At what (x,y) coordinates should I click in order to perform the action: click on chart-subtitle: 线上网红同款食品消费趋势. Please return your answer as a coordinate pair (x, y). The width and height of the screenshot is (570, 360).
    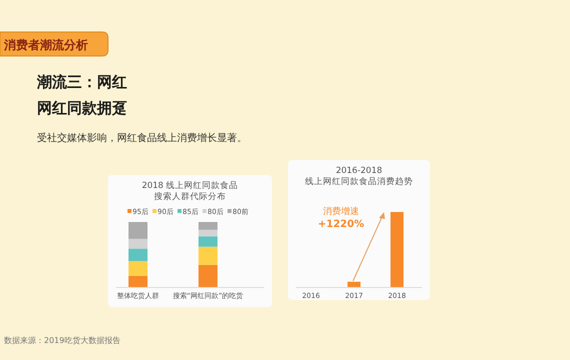
    Looking at the image, I should click on (359, 181).